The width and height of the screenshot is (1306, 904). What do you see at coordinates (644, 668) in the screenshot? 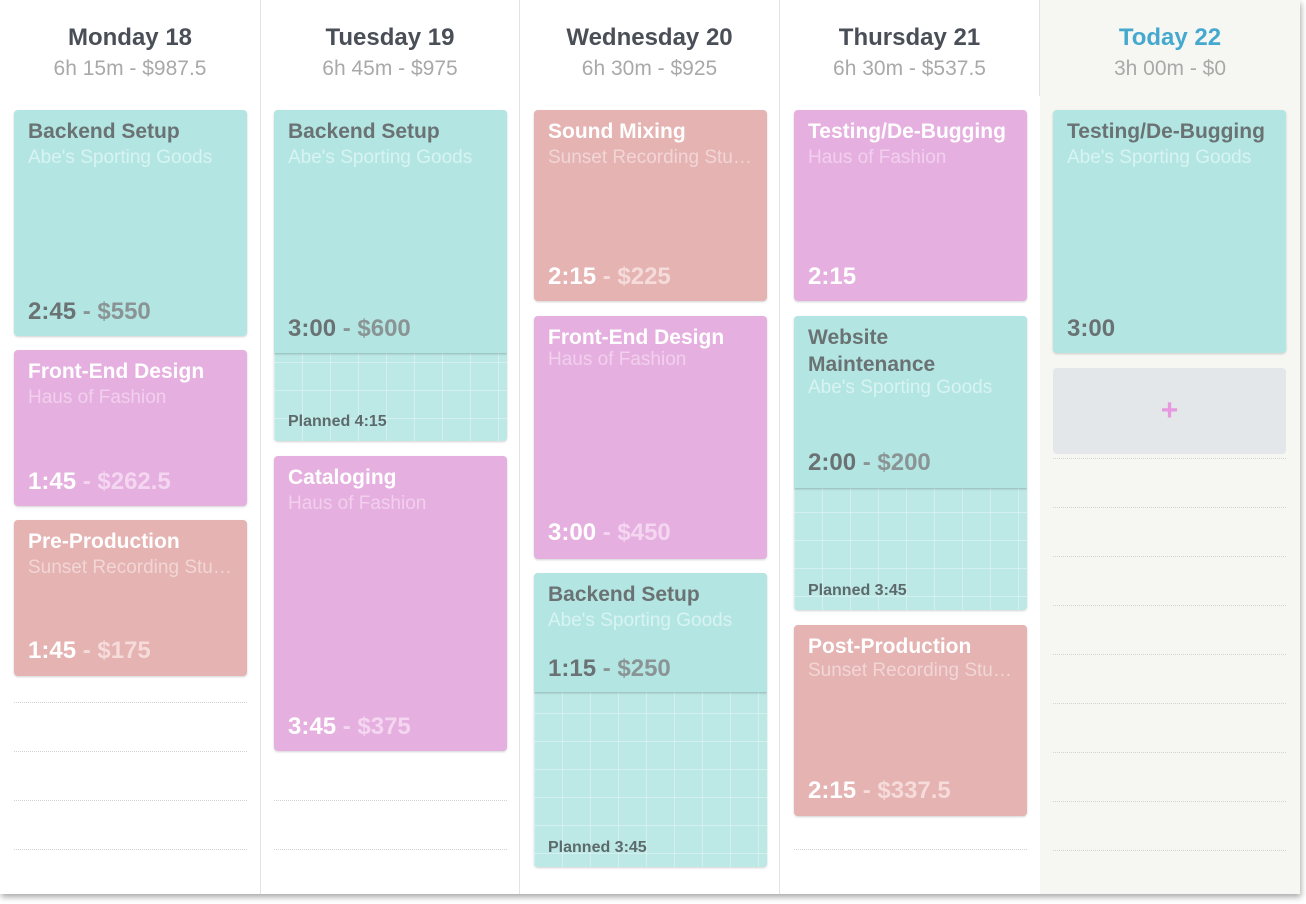
I see `amount: $250` at bounding box center [644, 668].